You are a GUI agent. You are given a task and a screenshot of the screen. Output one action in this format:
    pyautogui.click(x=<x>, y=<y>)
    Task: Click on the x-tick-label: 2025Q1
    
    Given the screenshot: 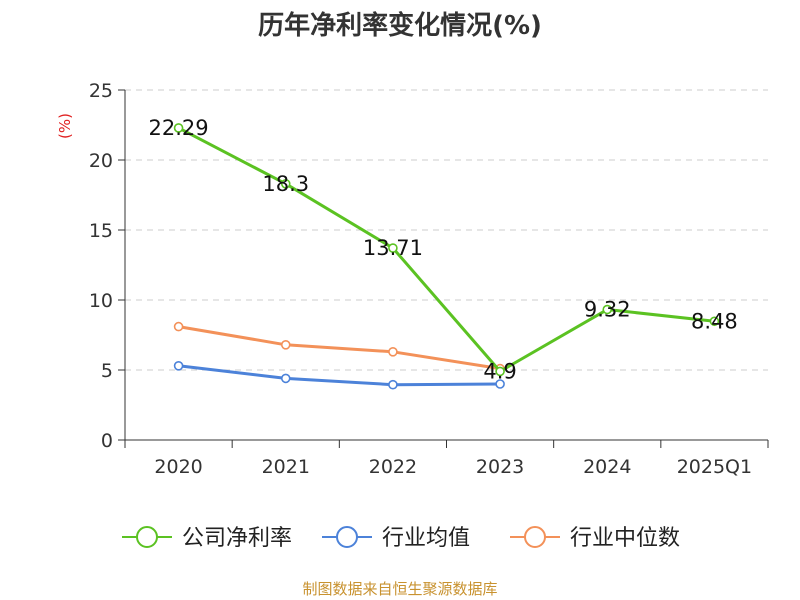 What is the action you would take?
    pyautogui.click(x=714, y=467)
    